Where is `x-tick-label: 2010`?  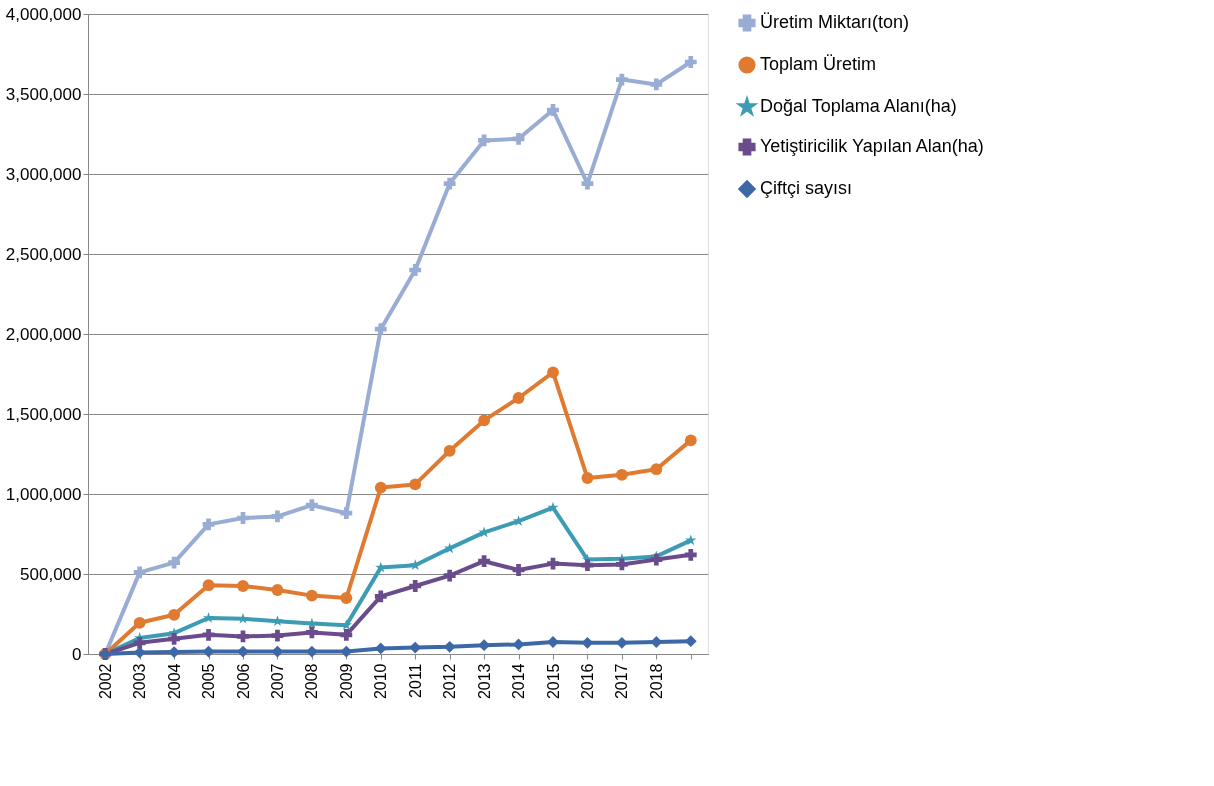
x-tick-label: 2010 is located at coordinates (381, 681).